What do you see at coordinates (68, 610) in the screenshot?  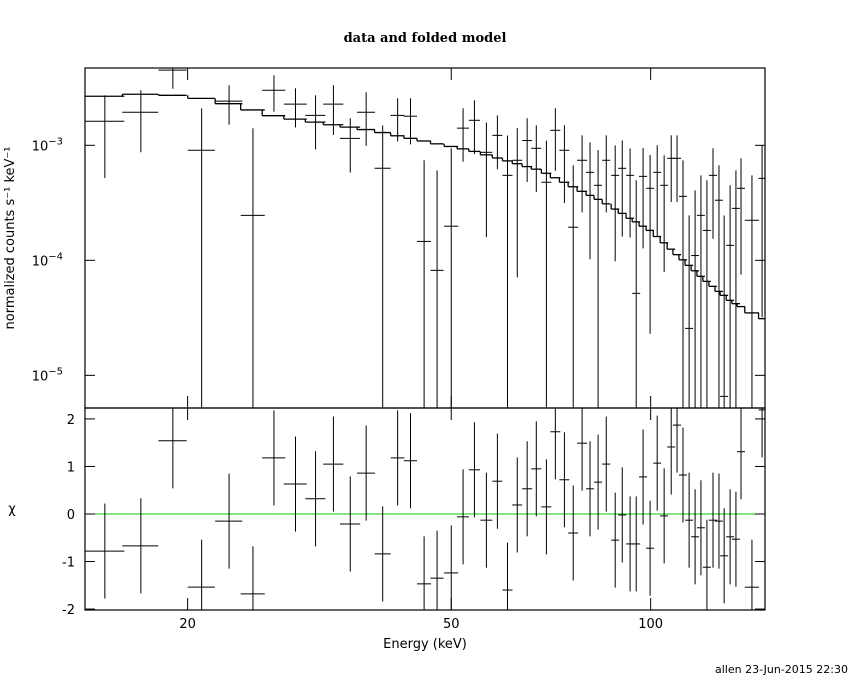 I see `y-tick-label: -2` at bounding box center [68, 610].